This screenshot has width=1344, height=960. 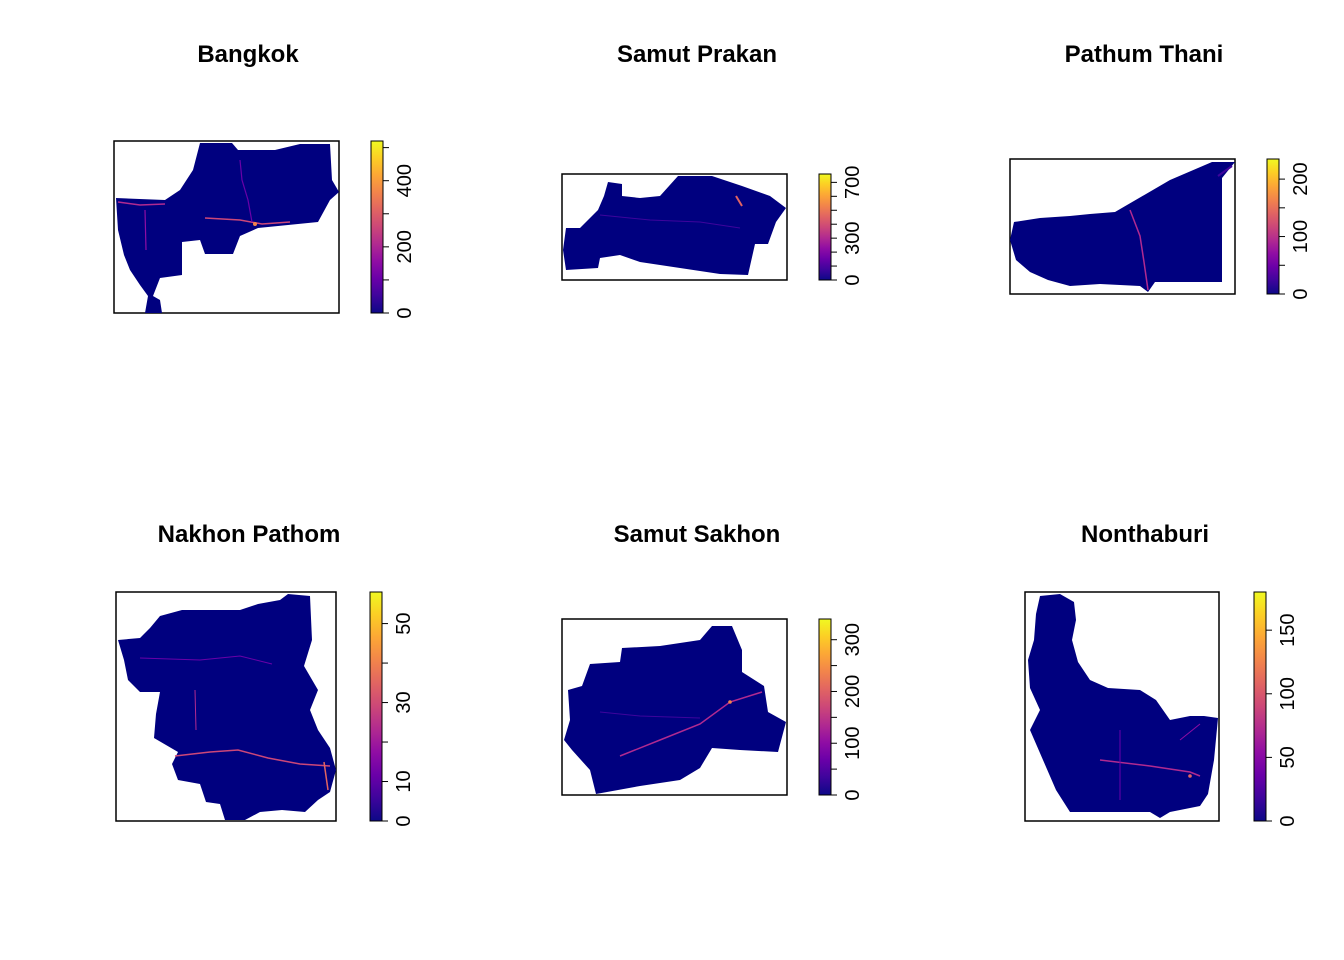 What do you see at coordinates (853, 182) in the screenshot?
I see `colorbar-tick-label: 700` at bounding box center [853, 182].